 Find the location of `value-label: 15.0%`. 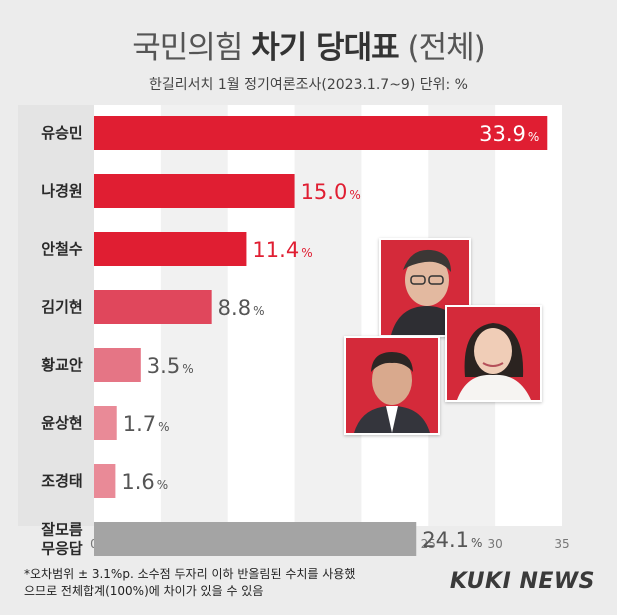

value-label: 15.0% is located at coordinates (331, 192).